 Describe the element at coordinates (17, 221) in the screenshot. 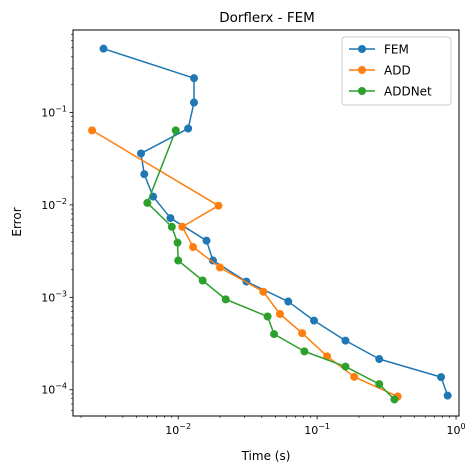

I see `y-axis-label: Error` at that location.